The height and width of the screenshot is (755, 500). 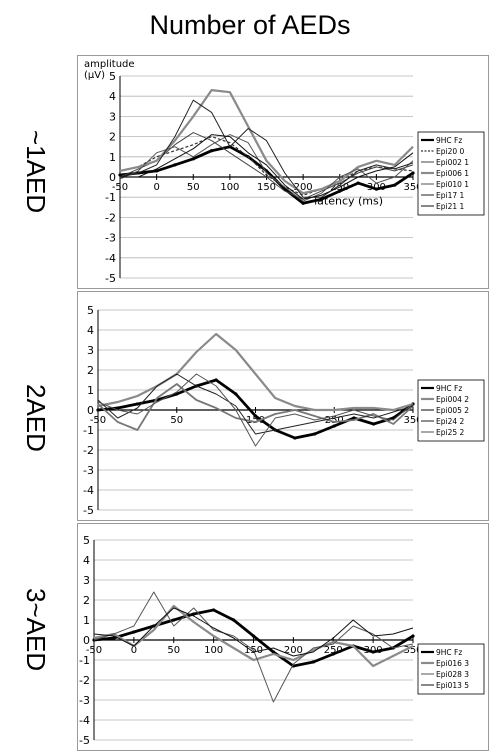 I want to click on x-tick-label: 350, so click(x=412, y=650).